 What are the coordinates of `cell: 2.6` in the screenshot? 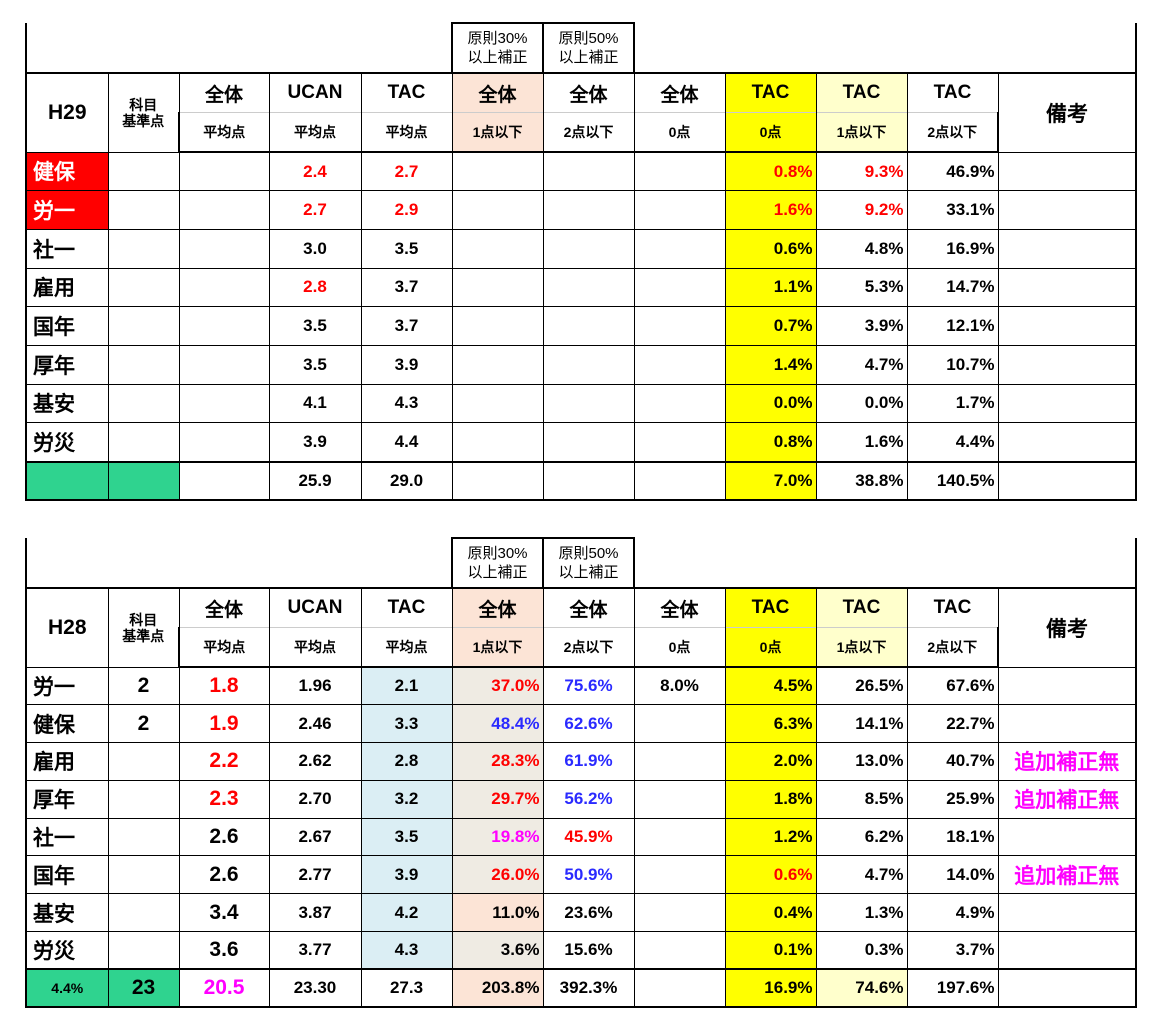 It's located at (224, 837).